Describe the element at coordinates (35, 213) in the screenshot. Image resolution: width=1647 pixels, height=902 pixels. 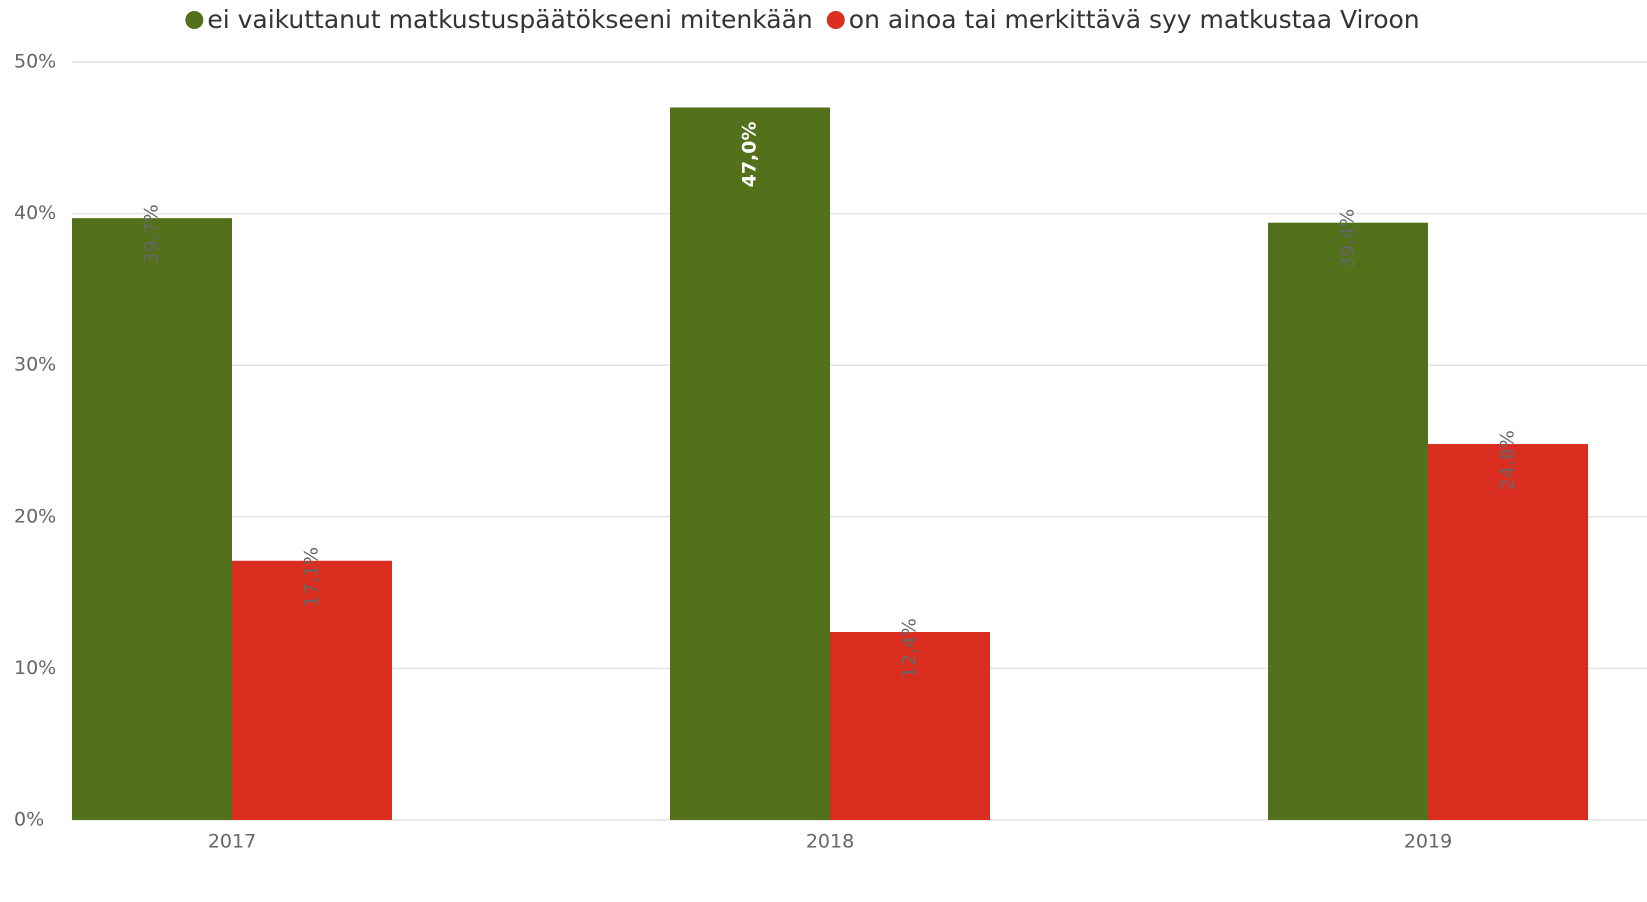
I see `y-tick-label: 40%` at that location.